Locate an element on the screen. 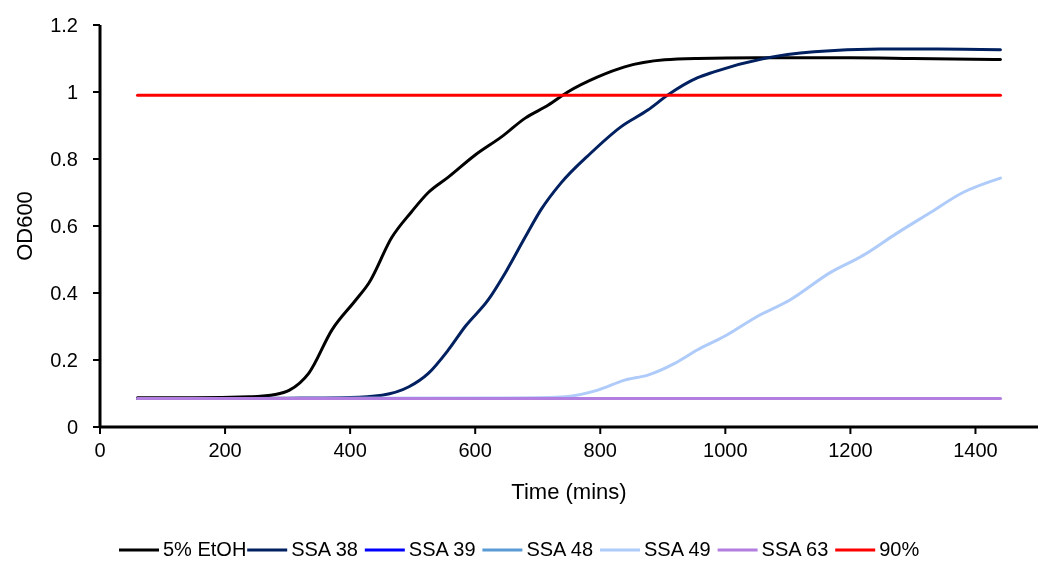  x-tick-label: 600 is located at coordinates (475, 450).